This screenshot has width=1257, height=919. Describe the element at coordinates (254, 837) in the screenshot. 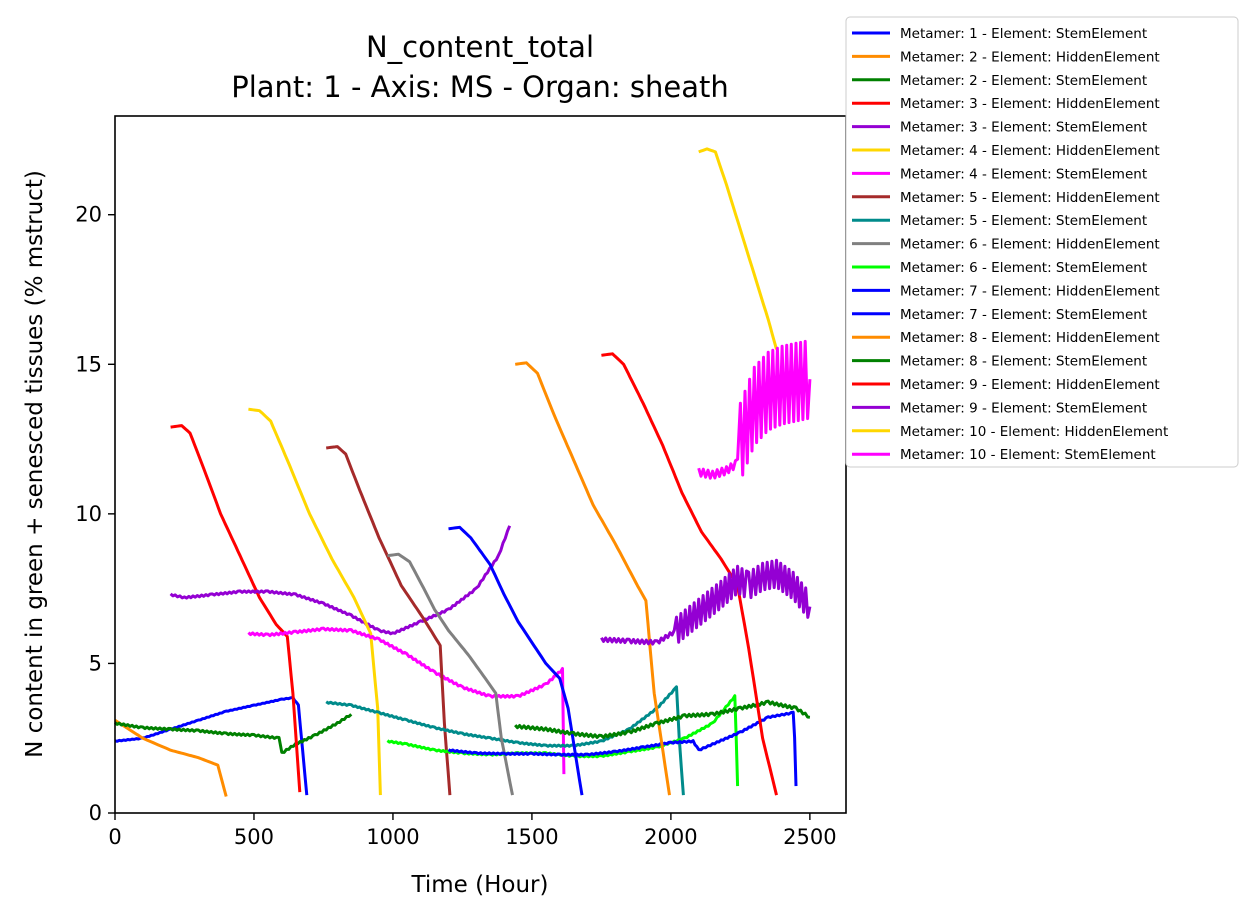

I see `x-tick-label: 500` at that location.